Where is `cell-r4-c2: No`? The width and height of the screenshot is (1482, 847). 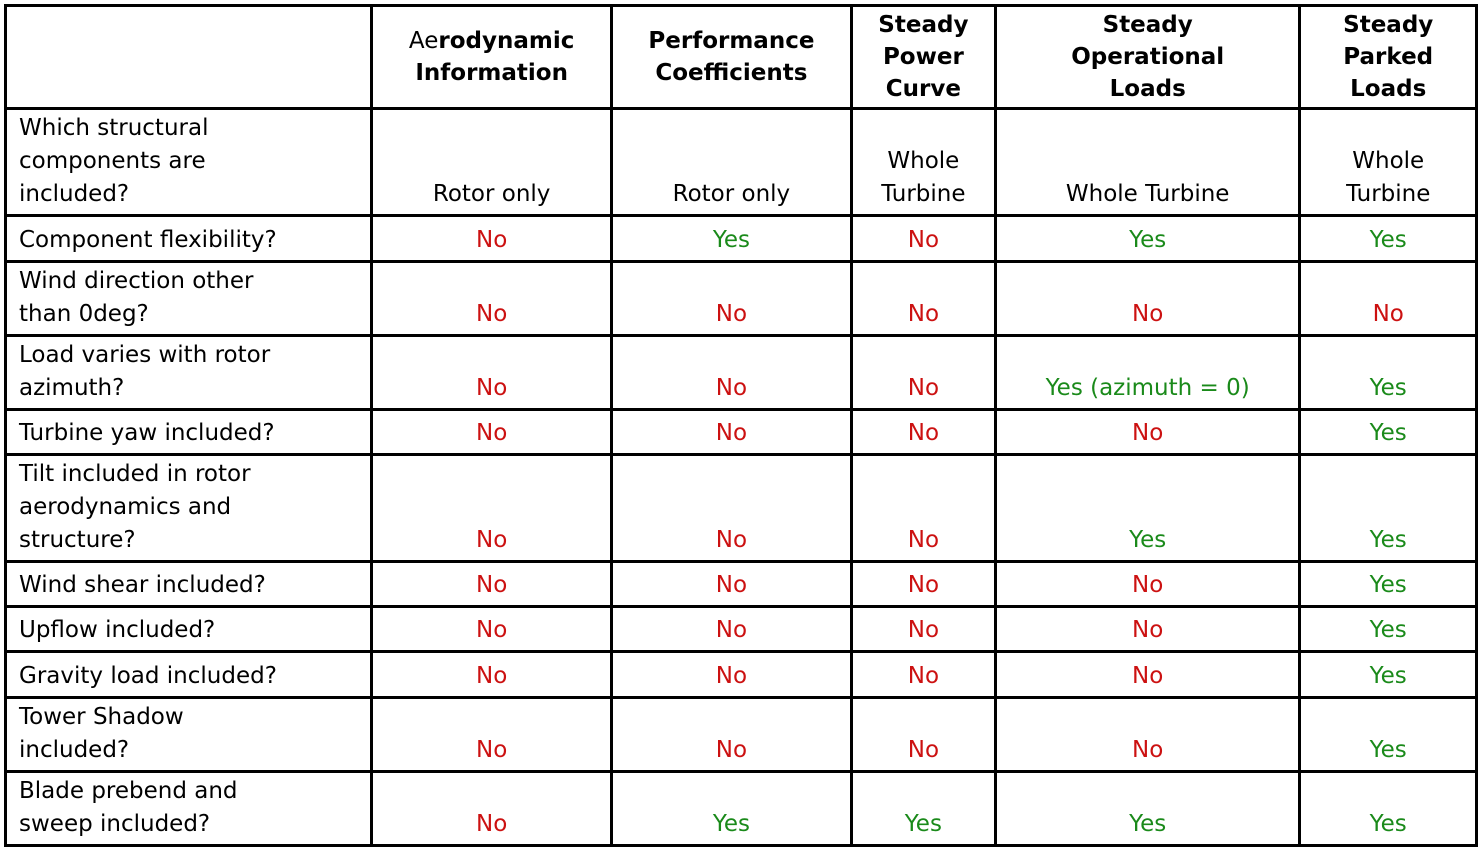 cell-r4-c2: No is located at coordinates (731, 432).